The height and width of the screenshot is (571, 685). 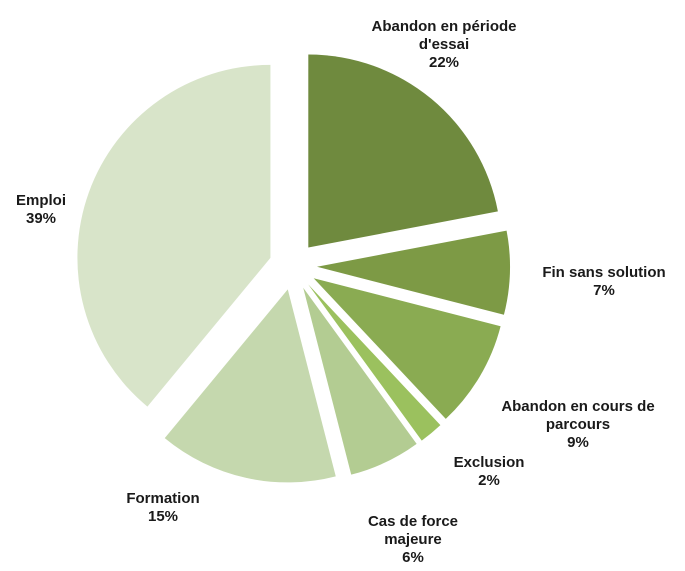 I want to click on slice-label: Abandon en période d'essai 22%, so click(x=444, y=45).